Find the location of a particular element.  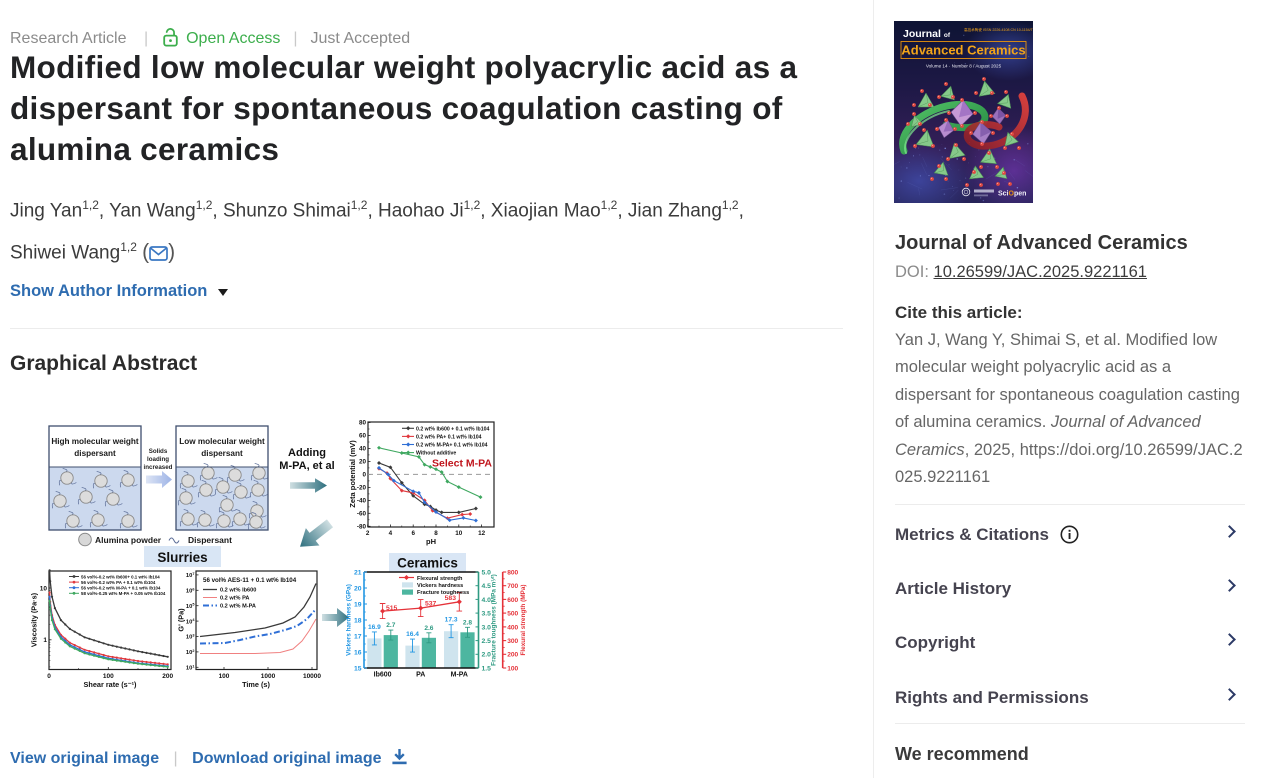

svg-text: 40 is located at coordinates (363, 449).